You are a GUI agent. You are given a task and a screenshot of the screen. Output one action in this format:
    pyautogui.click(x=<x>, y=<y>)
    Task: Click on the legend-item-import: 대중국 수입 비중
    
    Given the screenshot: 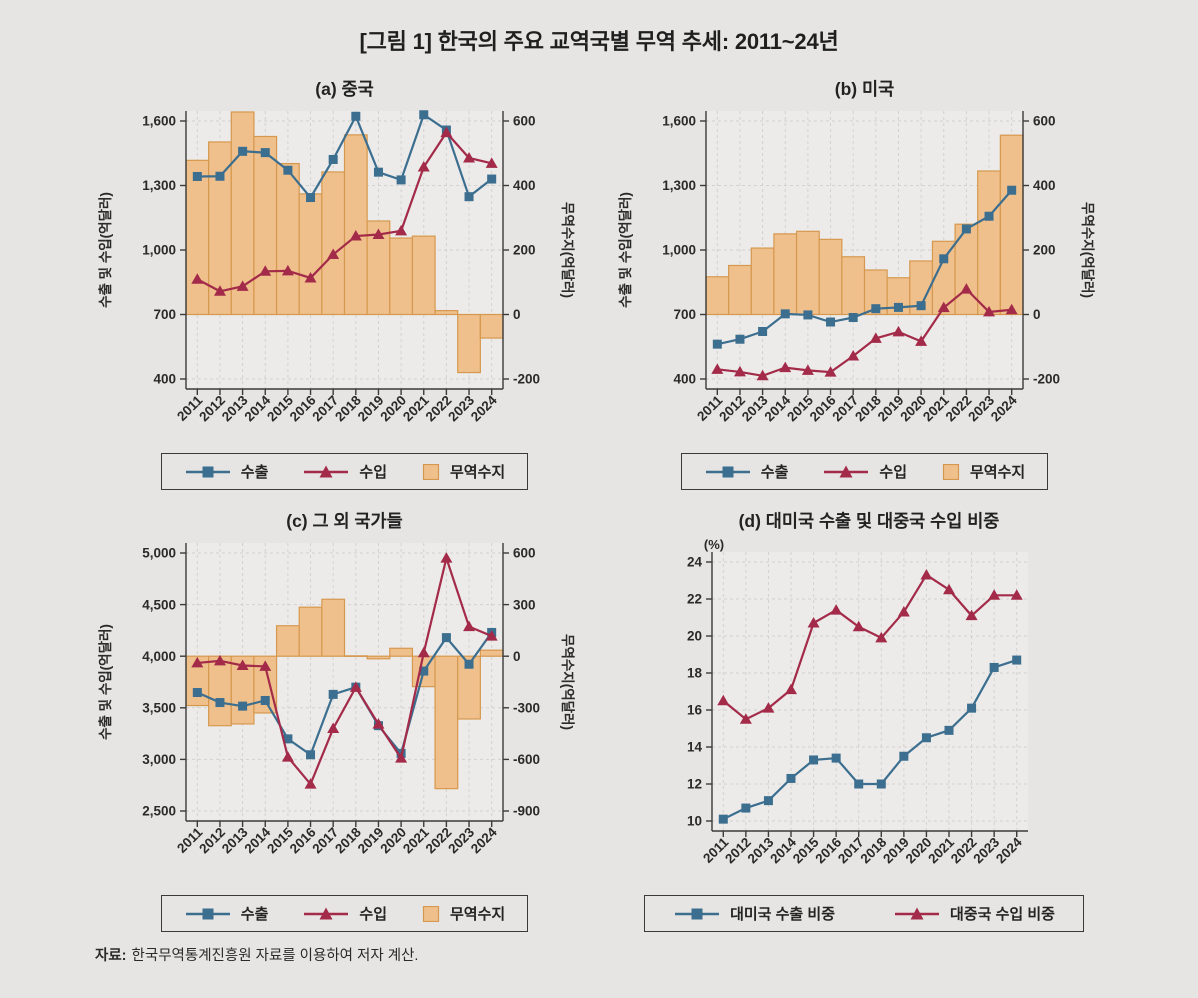 What is the action you would take?
    pyautogui.click(x=974, y=913)
    